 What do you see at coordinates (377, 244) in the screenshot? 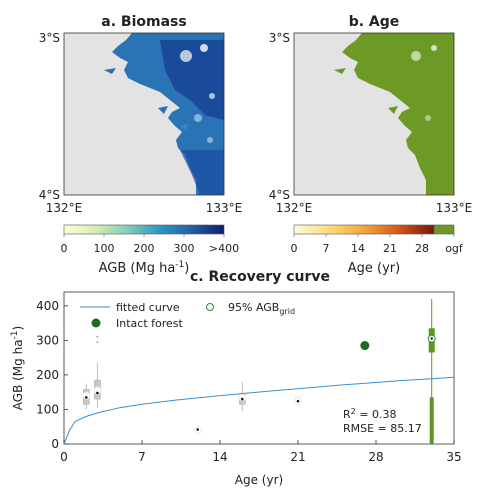
I see `age-colorbar-ticks: 0 7 14 21 28 ogf` at bounding box center [377, 244].